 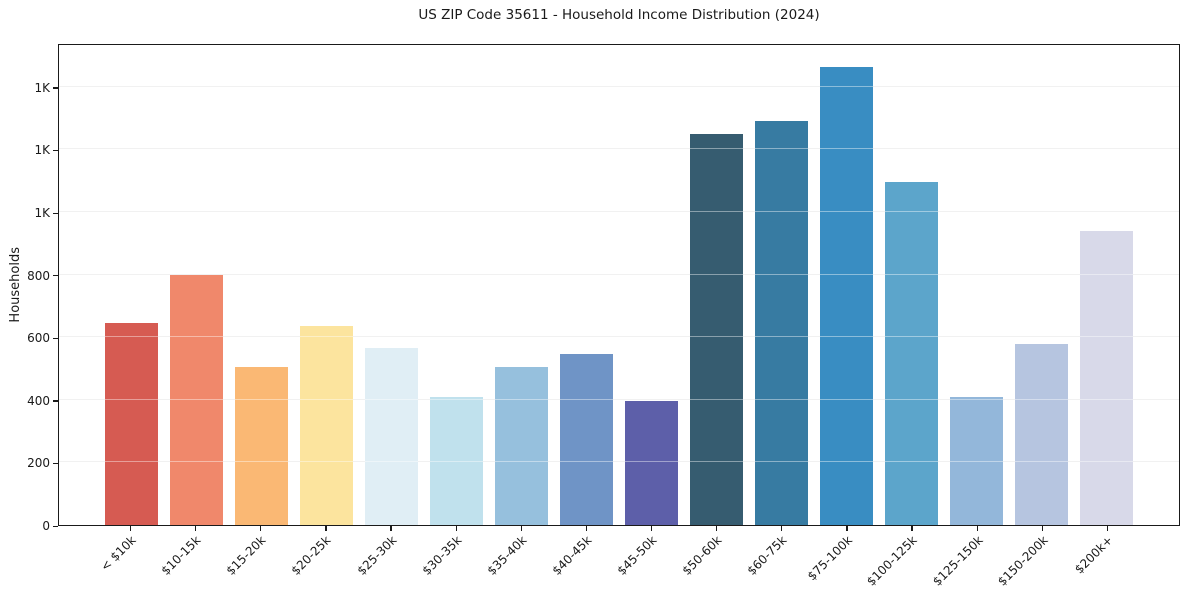 I want to click on bar-$75-100k, so click(x=846, y=295).